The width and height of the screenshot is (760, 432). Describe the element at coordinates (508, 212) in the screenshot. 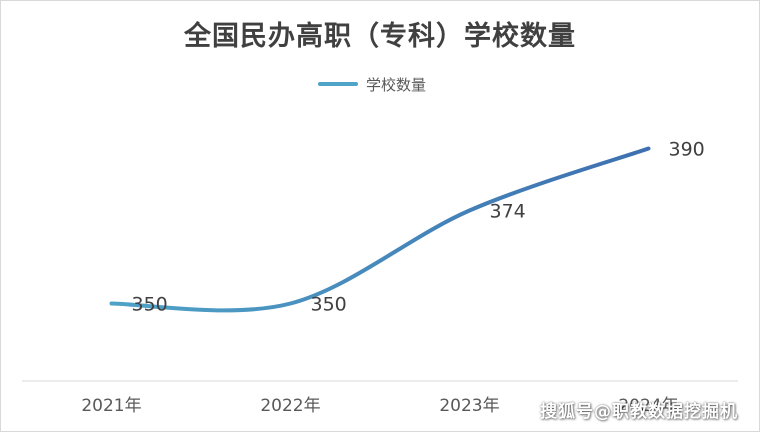

I see `data-label: 374` at that location.